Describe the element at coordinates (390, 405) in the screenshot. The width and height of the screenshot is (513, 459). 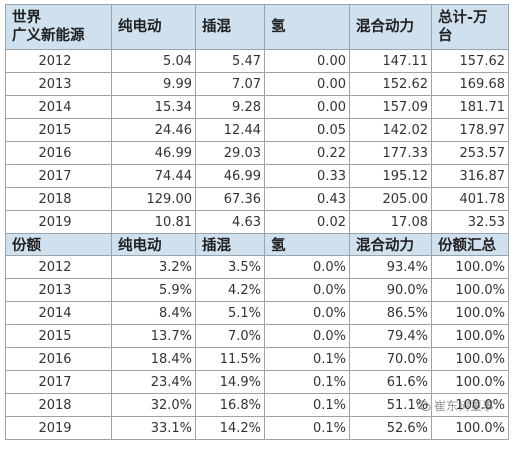
I see `value-cell: 51.1%` at that location.